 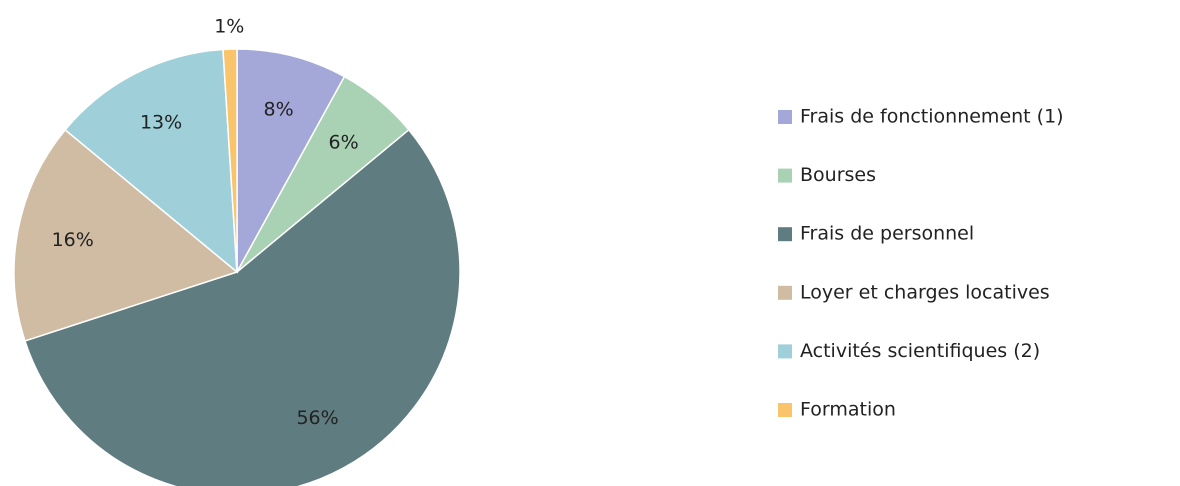 What do you see at coordinates (73, 240) in the screenshot?
I see `data-label: 16%` at bounding box center [73, 240].